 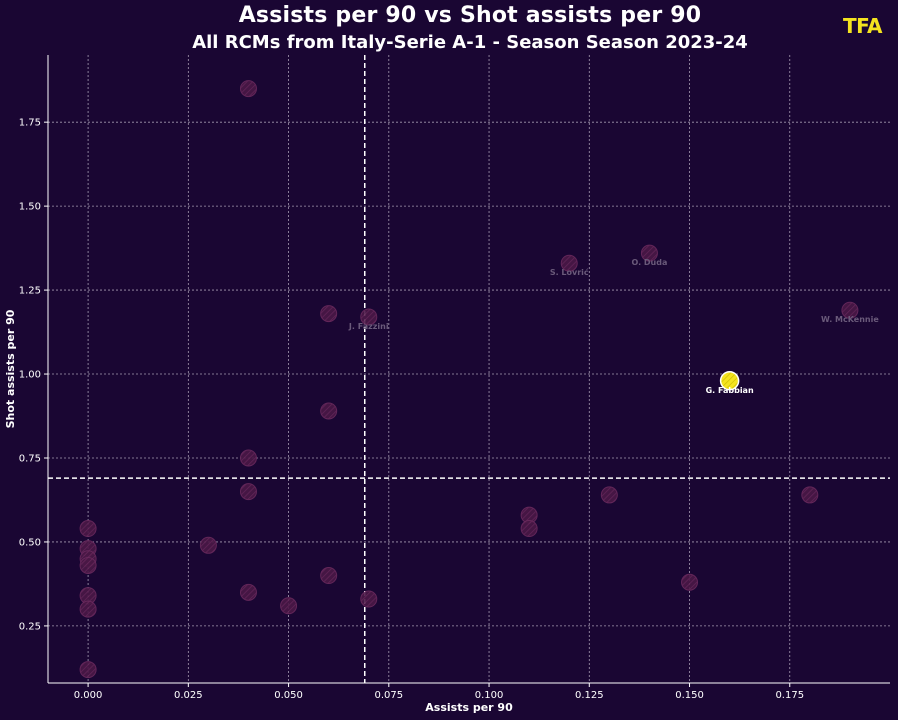 What do you see at coordinates (850, 319) in the screenshot?
I see `point-label: W. McKennie` at bounding box center [850, 319].